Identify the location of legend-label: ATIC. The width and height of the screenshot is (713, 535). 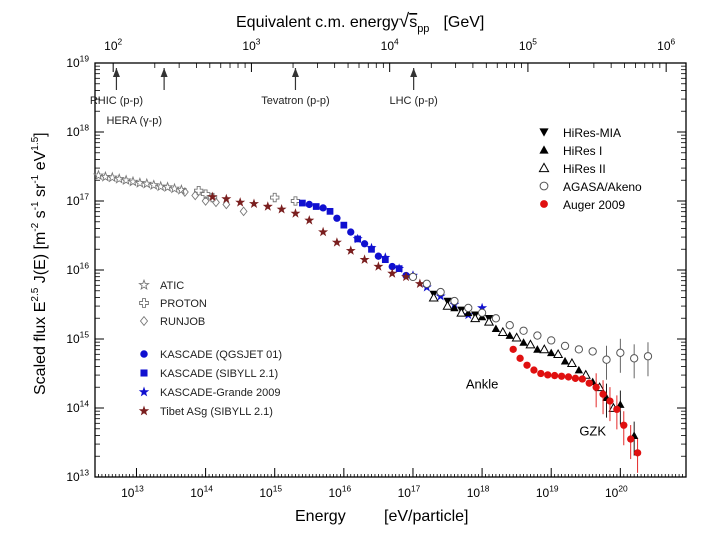
(172, 286).